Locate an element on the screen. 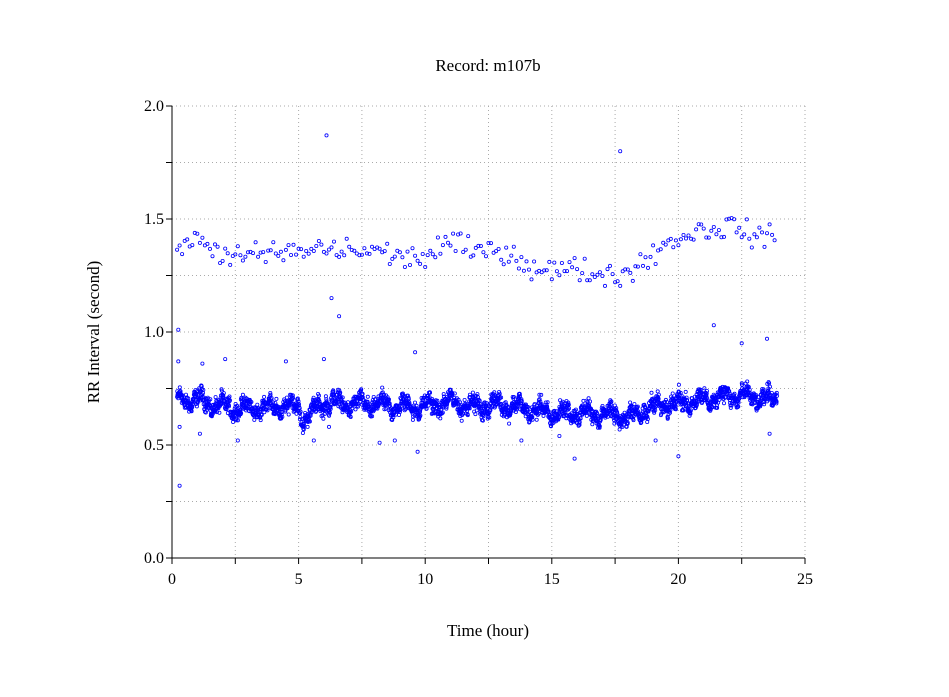 The width and height of the screenshot is (949, 697). y-tick-label: 0.0 is located at coordinates (154, 558).